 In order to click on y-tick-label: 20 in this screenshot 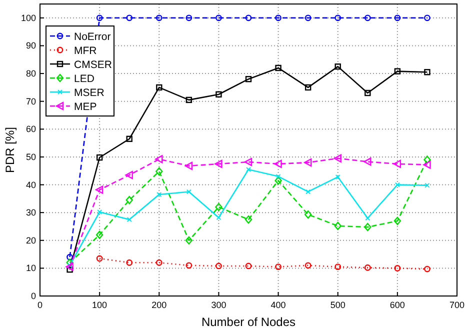, I will do `click(31, 240)`.